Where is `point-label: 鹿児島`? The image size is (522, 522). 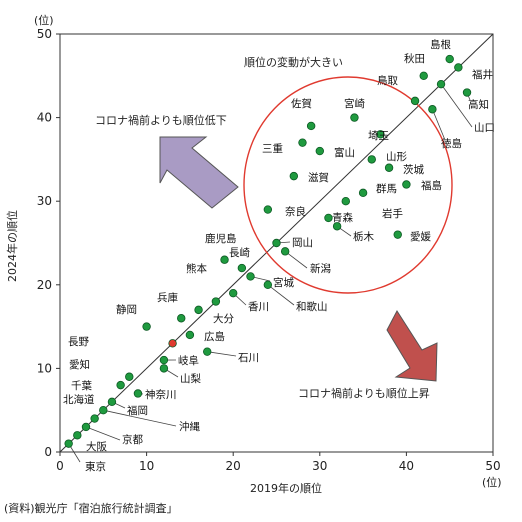 point-label: 鹿児島 is located at coordinates (221, 238).